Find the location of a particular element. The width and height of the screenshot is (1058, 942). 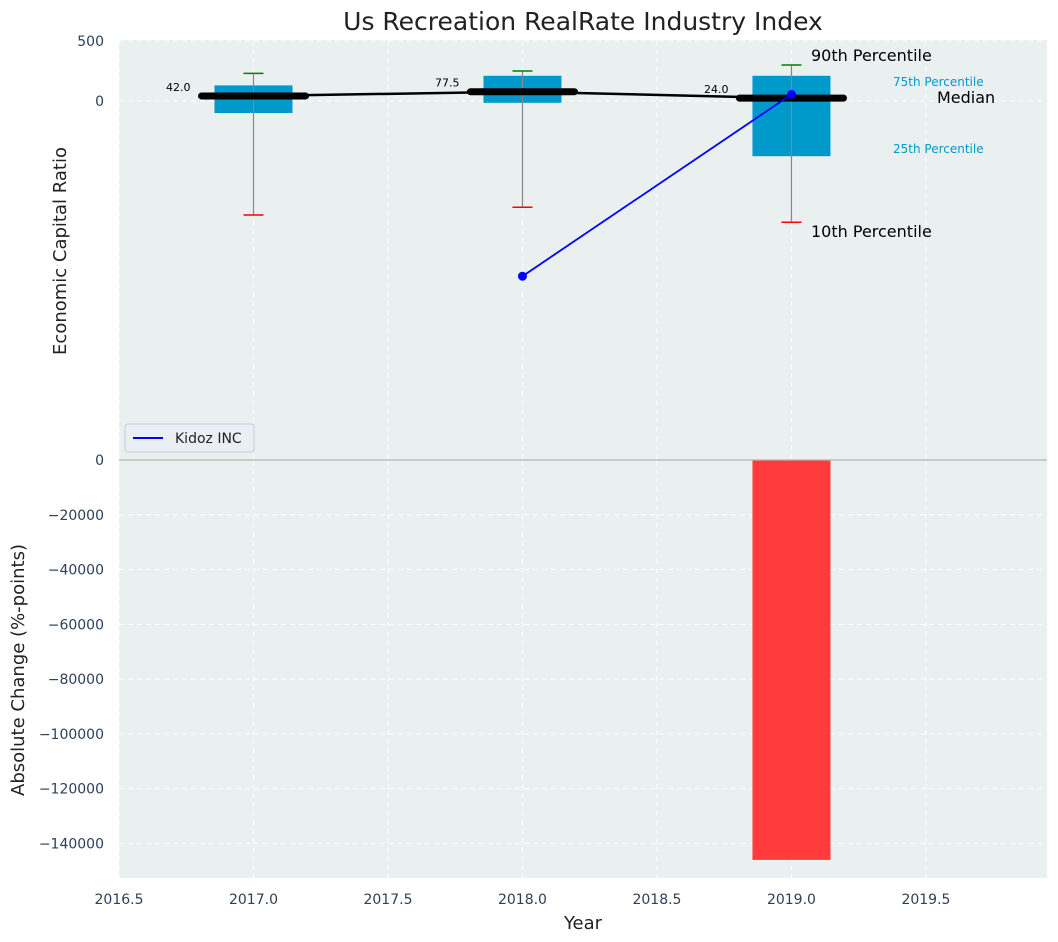

bottom-y-tick-label: −120000 is located at coordinates (71, 790).